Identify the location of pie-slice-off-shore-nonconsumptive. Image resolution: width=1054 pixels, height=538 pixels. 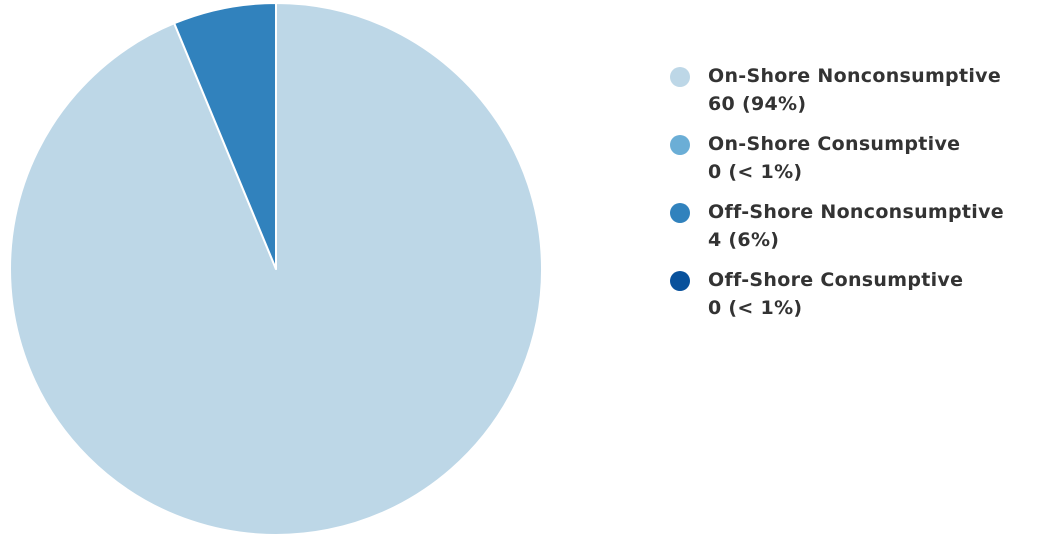
(225, 136).